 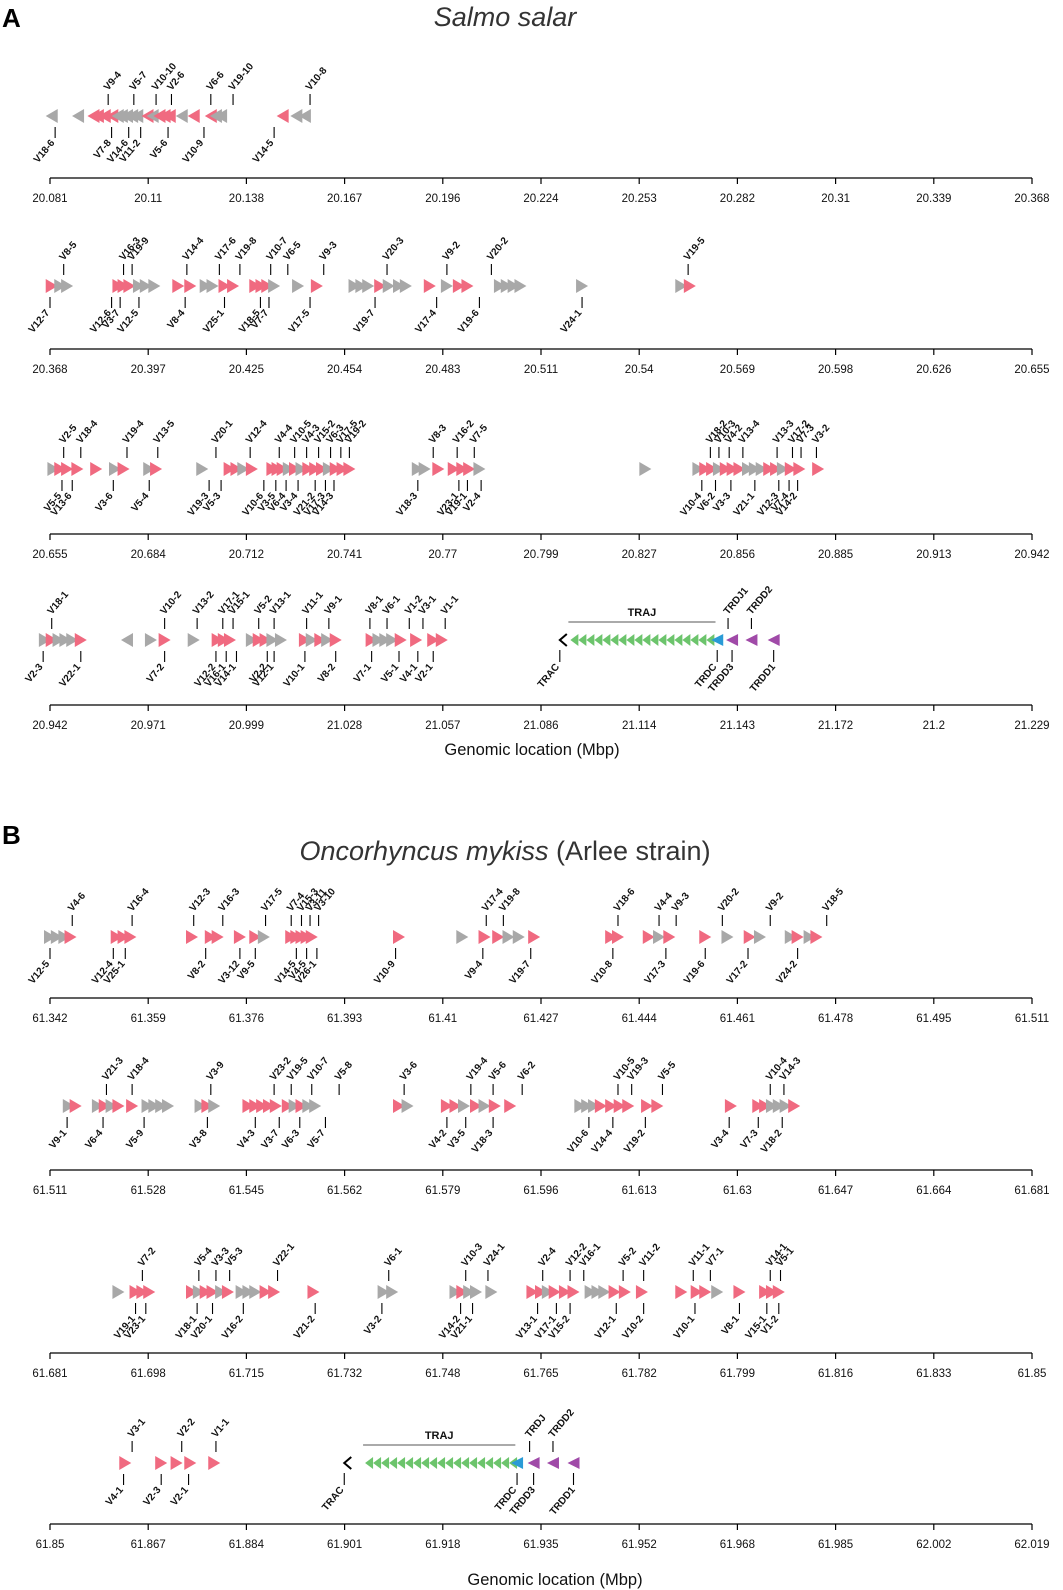 I want to click on gene-label: V12-5, so click(x=129, y=322).